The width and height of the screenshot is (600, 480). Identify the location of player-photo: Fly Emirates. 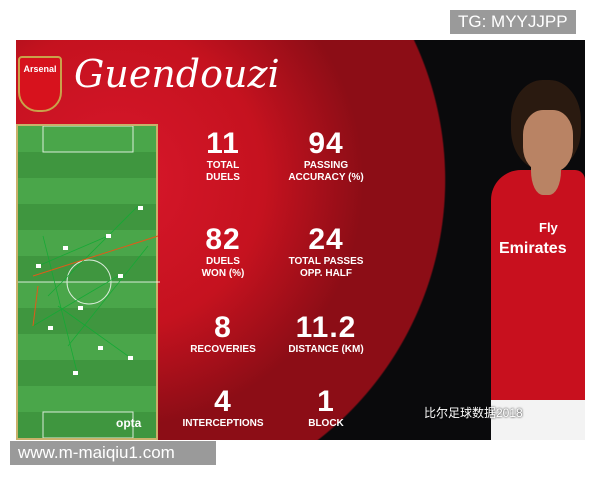
(528, 260).